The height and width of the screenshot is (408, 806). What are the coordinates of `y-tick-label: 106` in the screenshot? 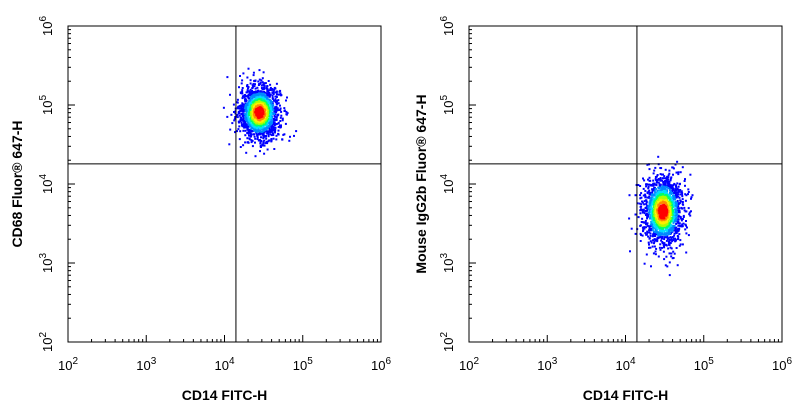 It's located at (447, 26).